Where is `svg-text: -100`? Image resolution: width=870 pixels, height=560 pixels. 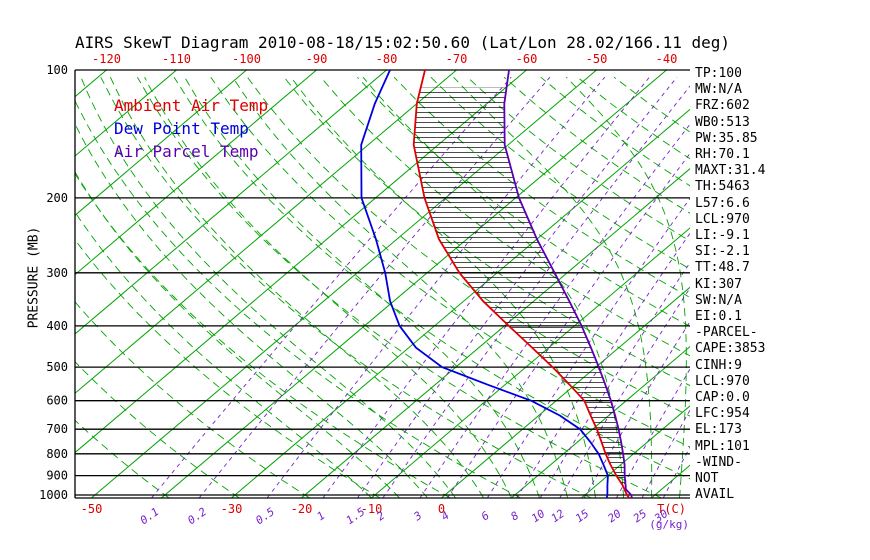 svg-text: -100 is located at coordinates (246, 59).